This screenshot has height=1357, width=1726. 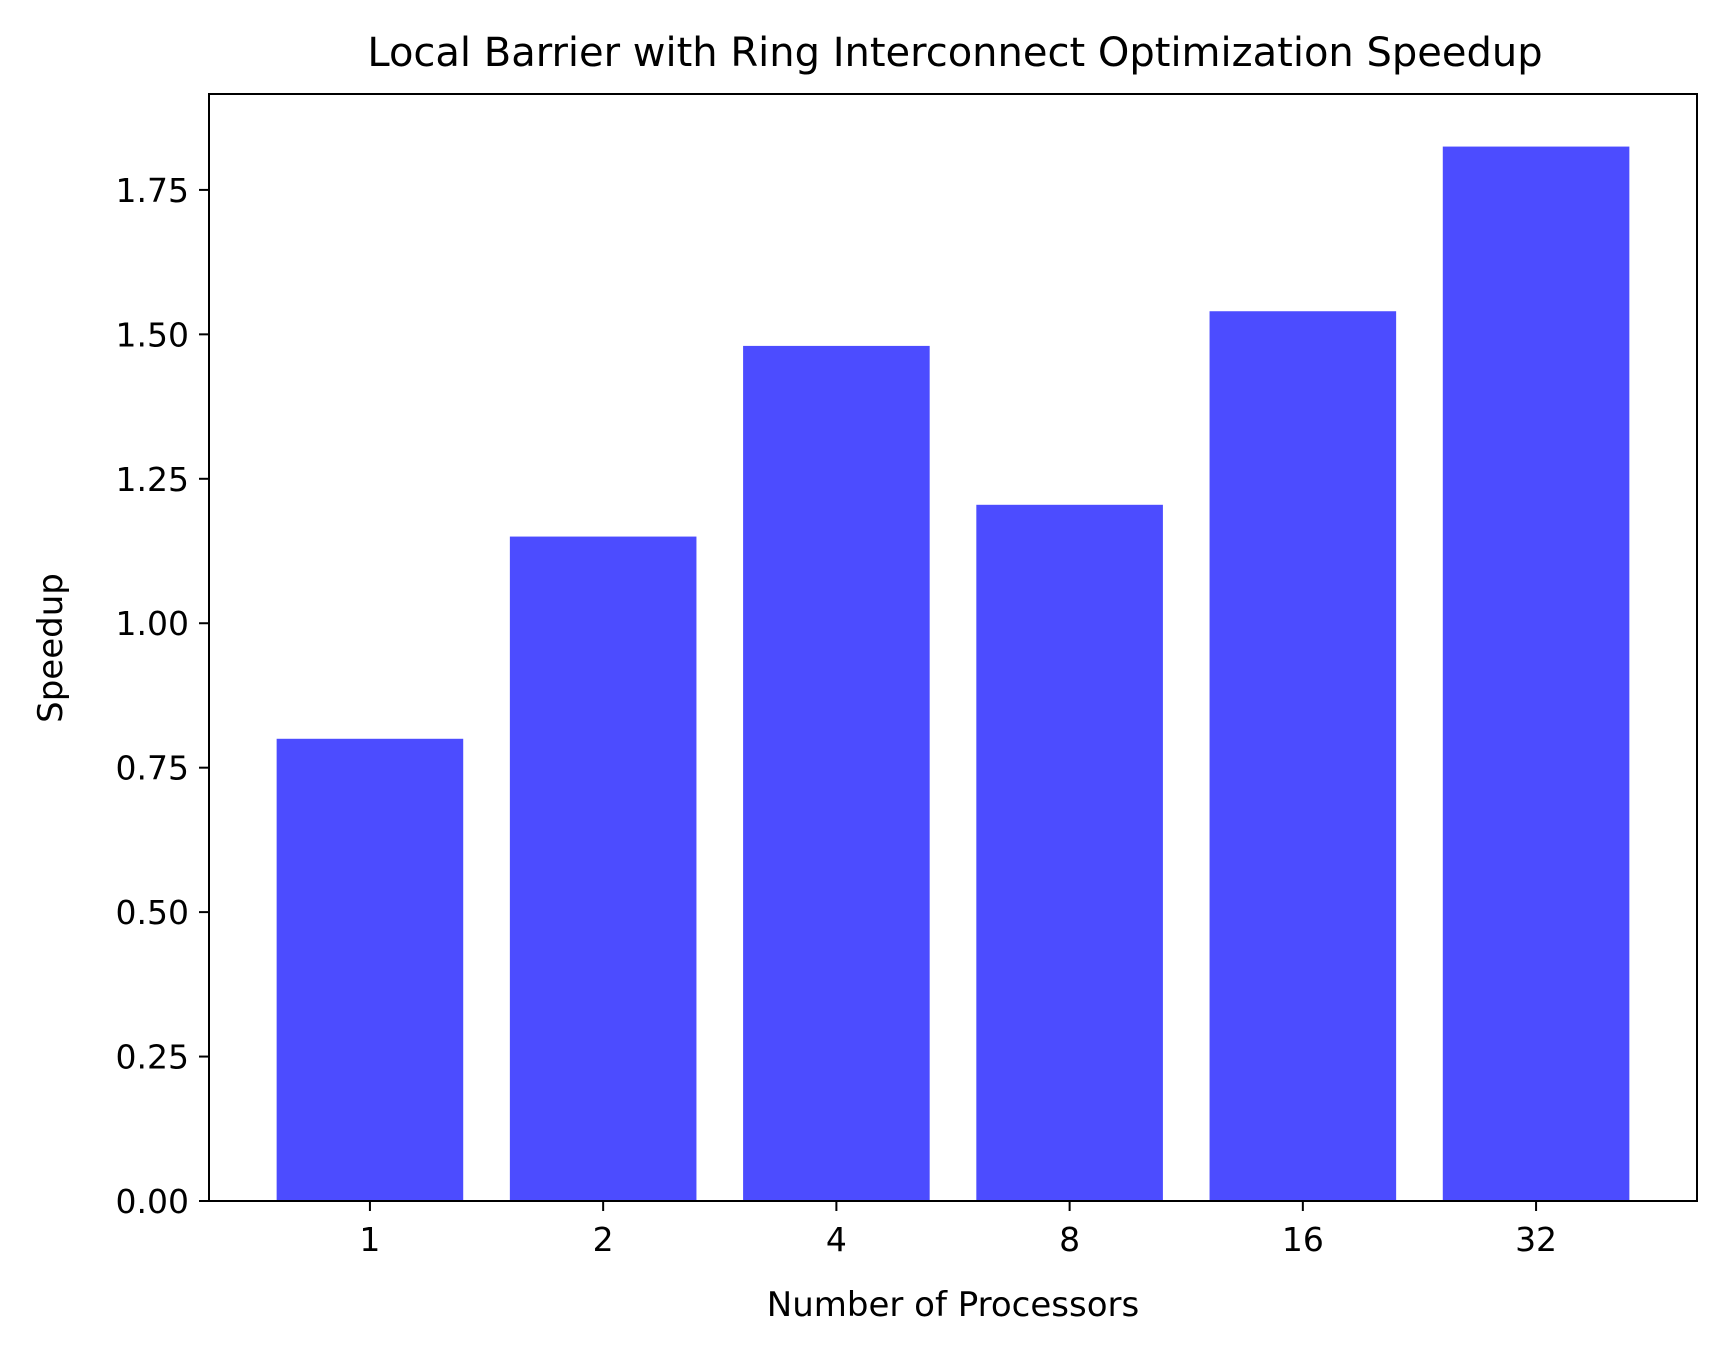 I want to click on y-tick-label: 0.00, so click(x=152, y=1201).